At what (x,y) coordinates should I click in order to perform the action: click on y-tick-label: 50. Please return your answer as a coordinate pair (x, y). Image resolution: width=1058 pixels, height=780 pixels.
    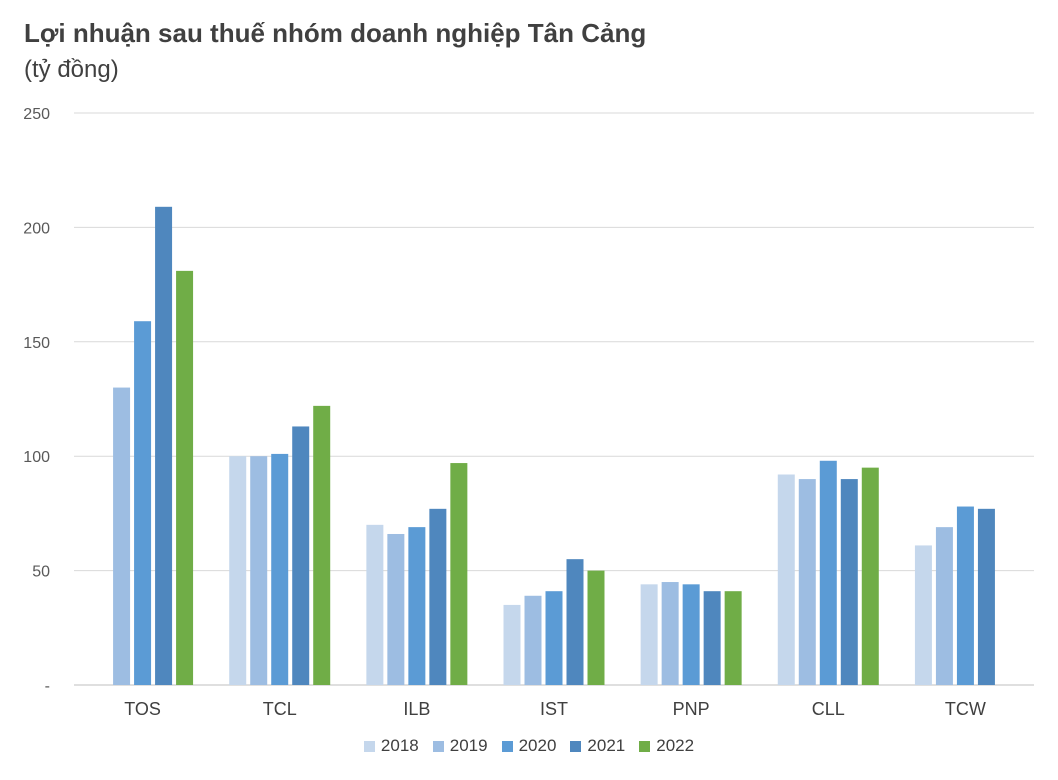
    Looking at the image, I should click on (41, 572).